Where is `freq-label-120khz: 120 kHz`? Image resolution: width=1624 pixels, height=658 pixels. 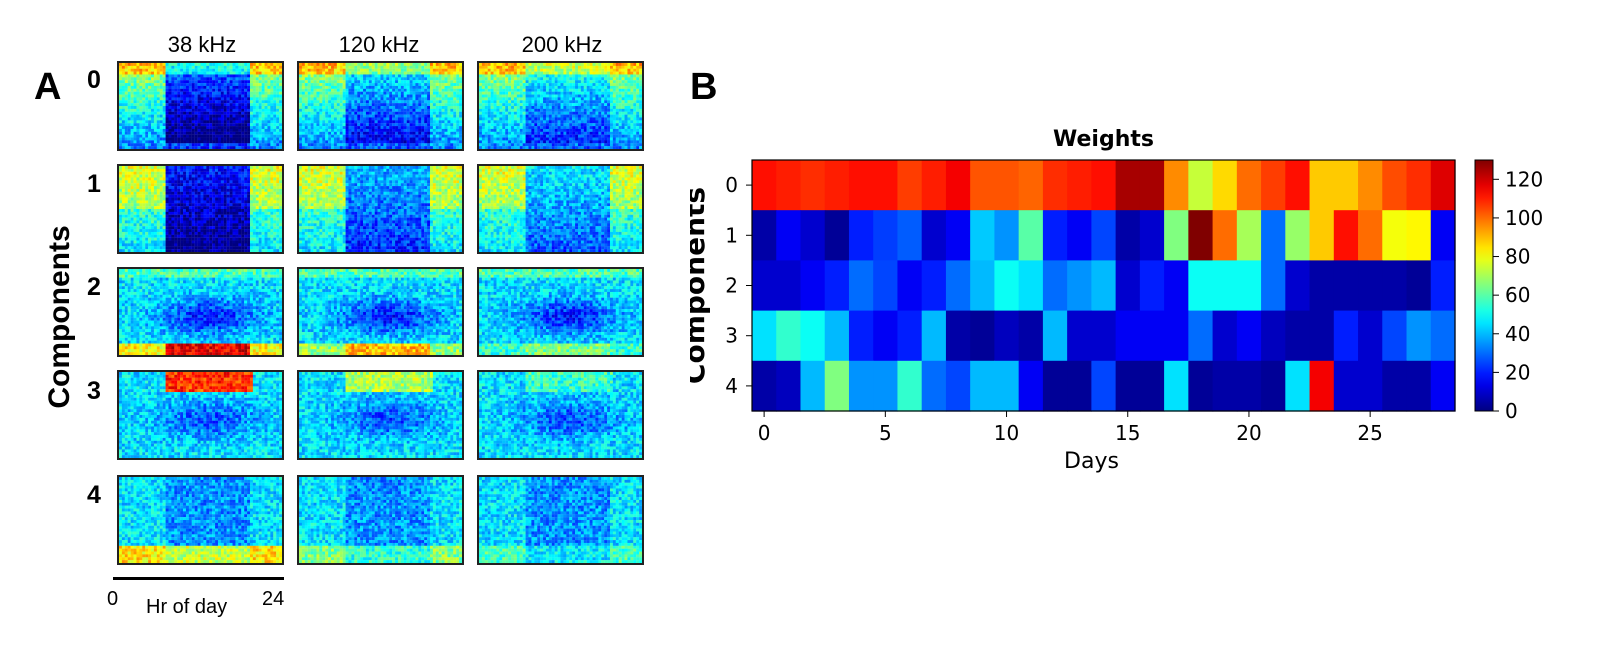 freq-label-120khz: 120 kHz is located at coordinates (379, 45).